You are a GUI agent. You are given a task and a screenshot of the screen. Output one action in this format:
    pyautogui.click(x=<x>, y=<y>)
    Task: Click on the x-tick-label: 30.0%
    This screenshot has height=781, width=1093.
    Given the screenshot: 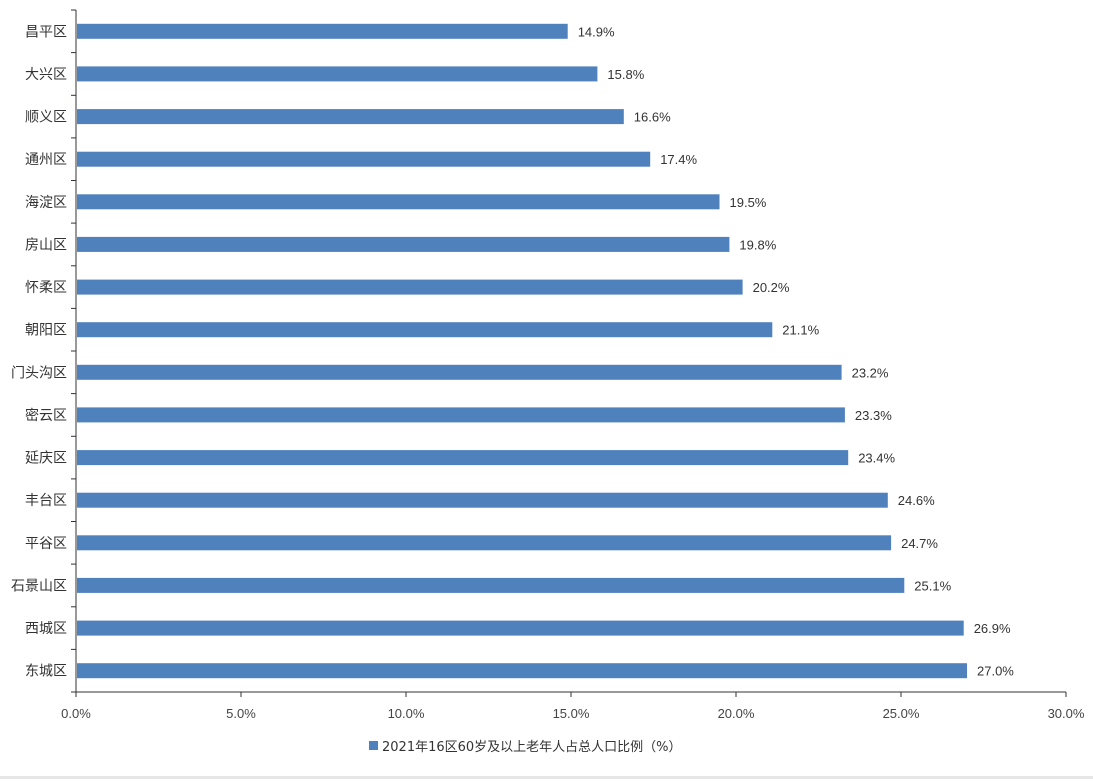 What is the action you would take?
    pyautogui.click(x=1066, y=713)
    